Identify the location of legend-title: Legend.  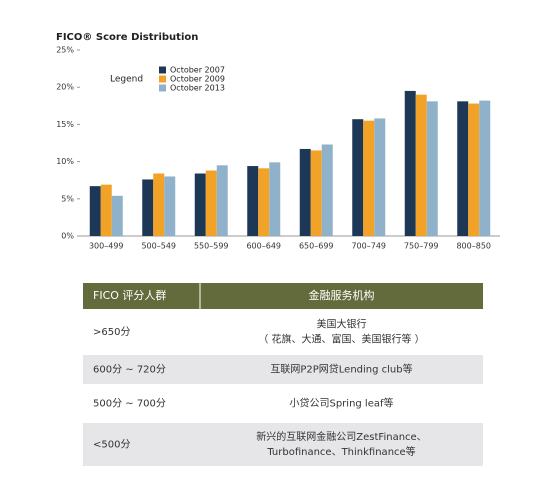
(126, 80).